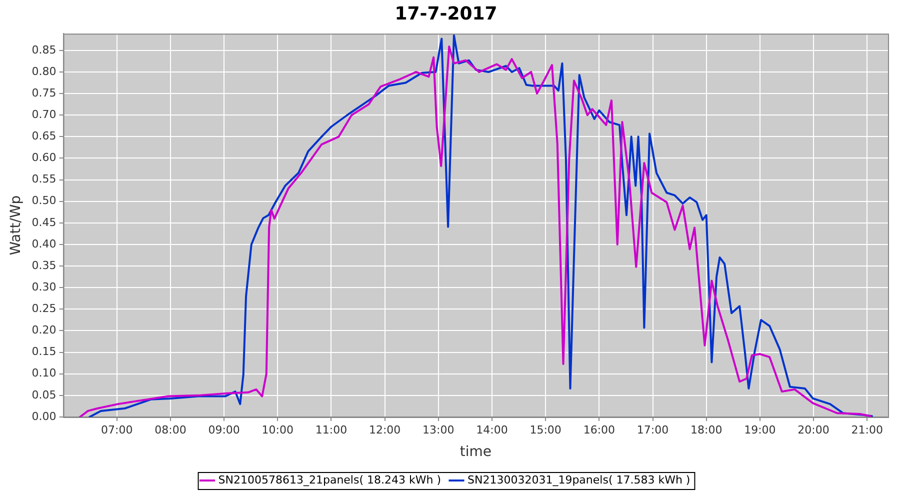 This screenshot has height=500, width=900. Describe the element at coordinates (446, 13) in the screenshot. I see `chart-title: 17-7-2017` at that location.